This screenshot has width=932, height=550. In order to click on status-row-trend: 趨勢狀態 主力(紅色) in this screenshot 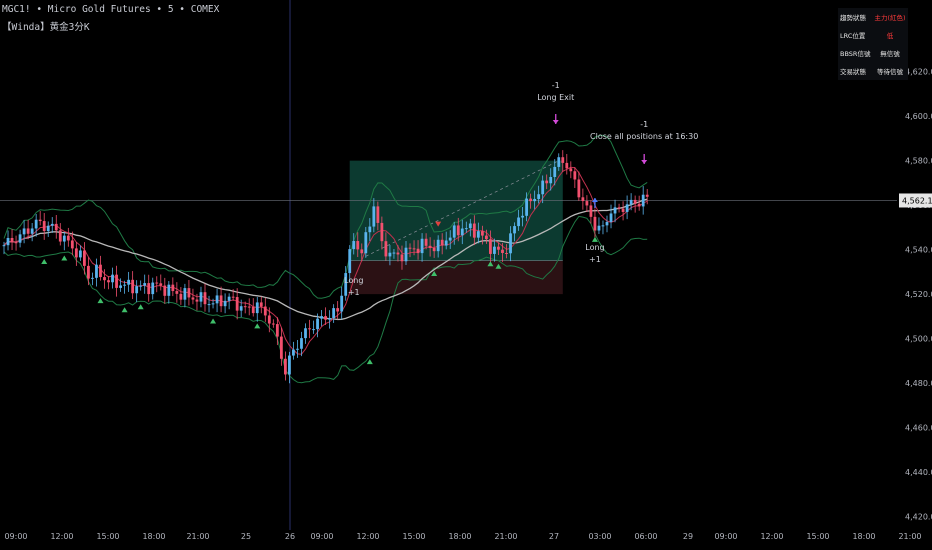, I will do `click(873, 17)`.